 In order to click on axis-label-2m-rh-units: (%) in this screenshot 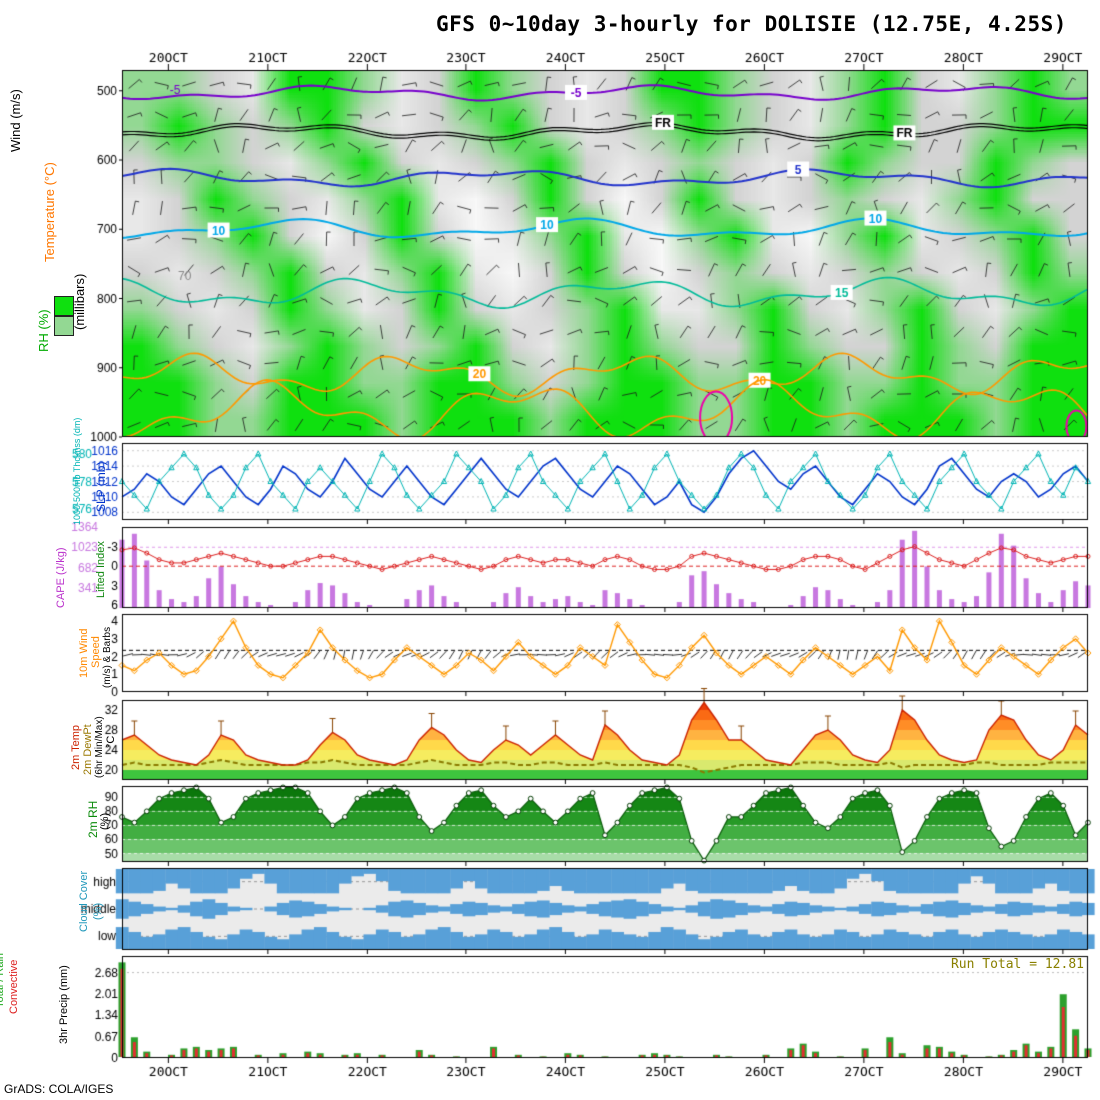, I will do `click(105, 821)`.